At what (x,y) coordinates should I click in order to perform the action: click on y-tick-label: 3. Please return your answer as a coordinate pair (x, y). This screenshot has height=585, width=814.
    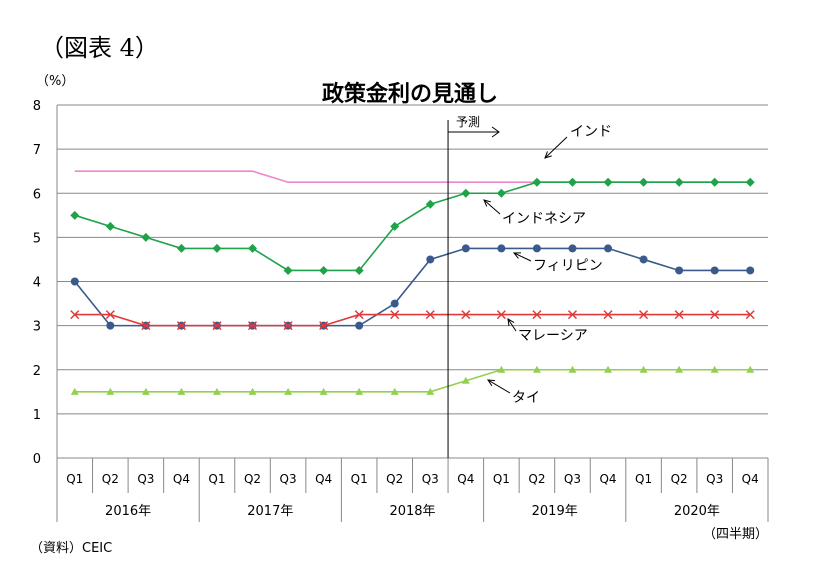
    Looking at the image, I should click on (37, 327).